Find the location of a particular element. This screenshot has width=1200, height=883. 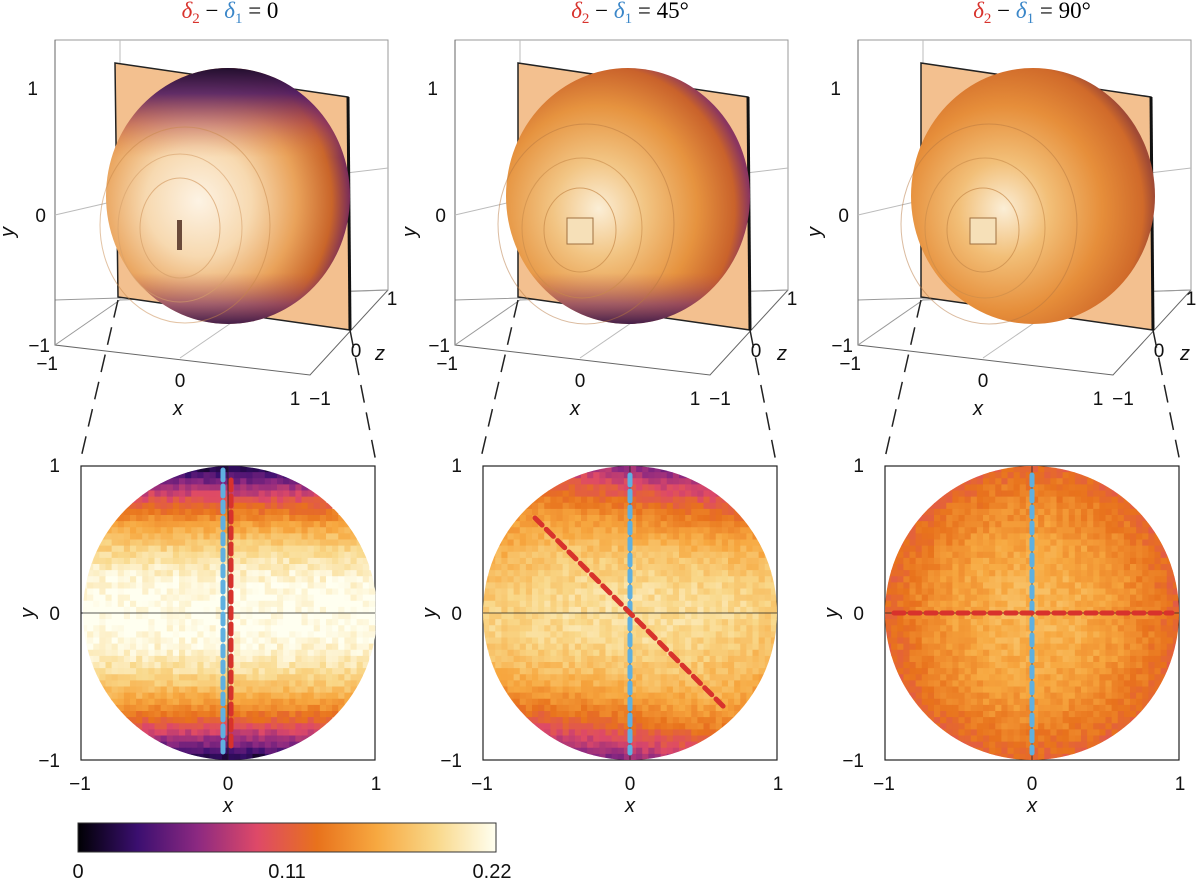

colorbar-gradient is located at coordinates (287, 837).